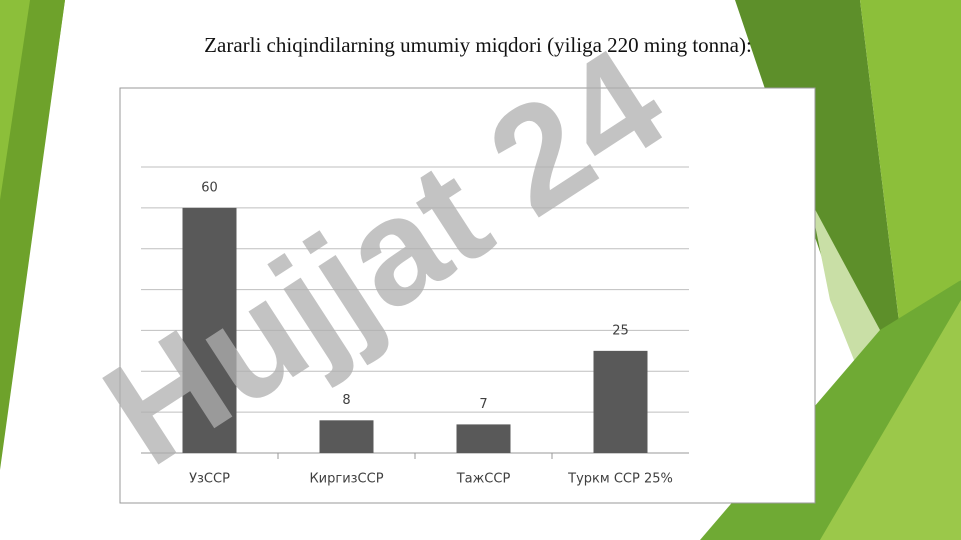 The width and height of the screenshot is (961, 540). I want to click on value-label: 25, so click(620, 330).